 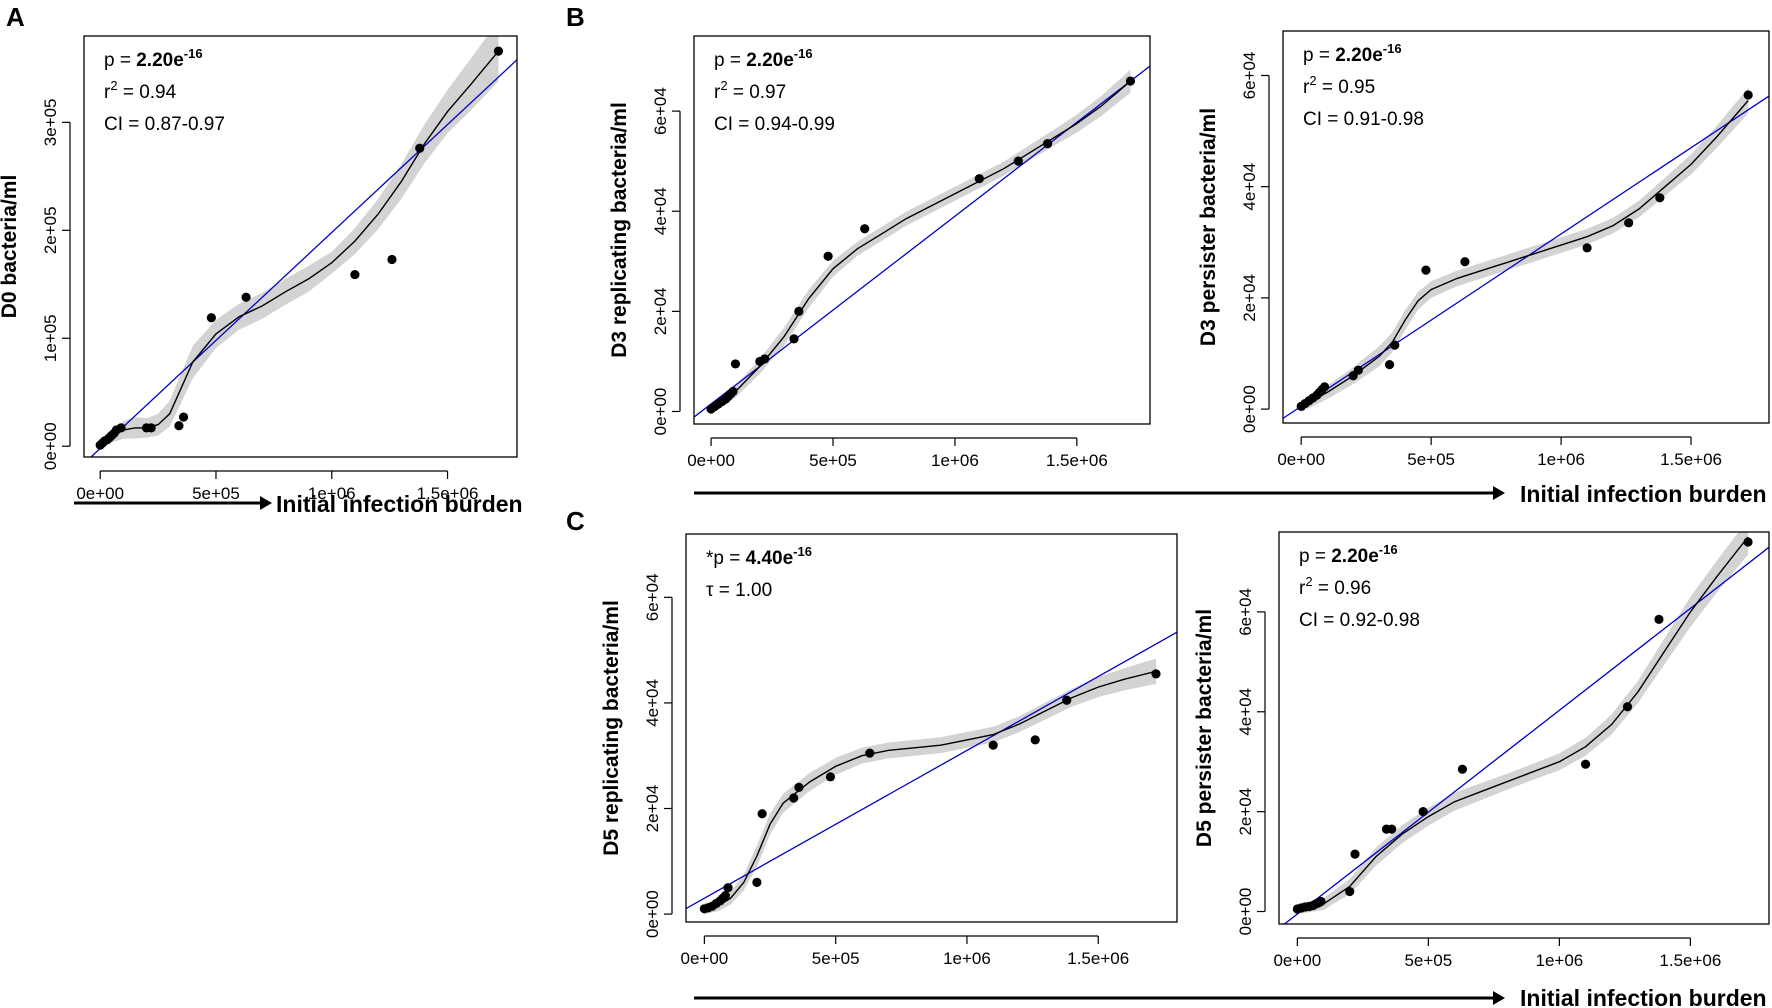 What do you see at coordinates (759, 556) in the screenshot?
I see `stat-line: *p = 4.40e-16` at bounding box center [759, 556].